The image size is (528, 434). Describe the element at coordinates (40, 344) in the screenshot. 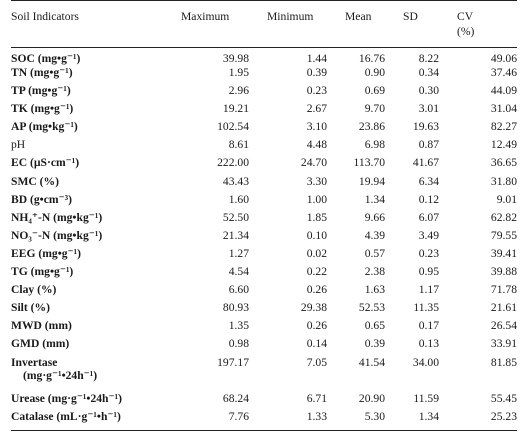

I see `row-name: GMD (mm)` at that location.